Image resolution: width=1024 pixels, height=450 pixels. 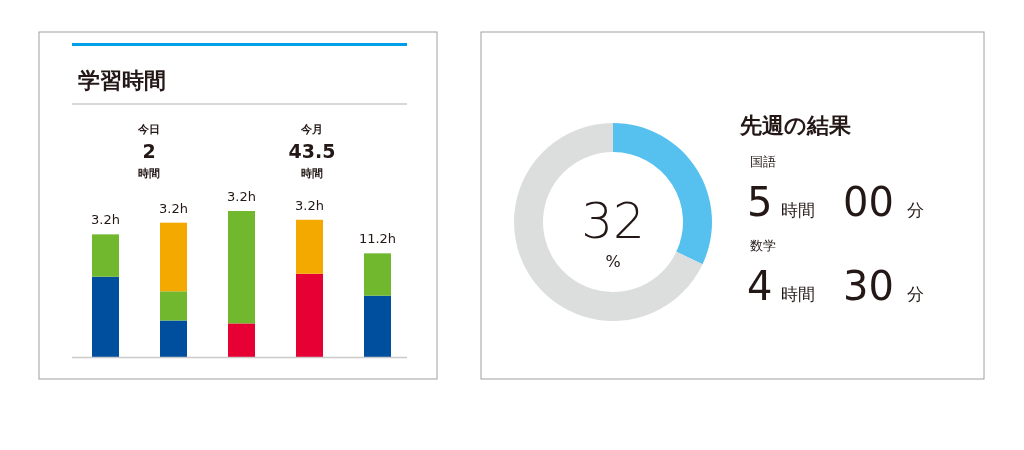 I want to click on text: 00, so click(x=868, y=202).